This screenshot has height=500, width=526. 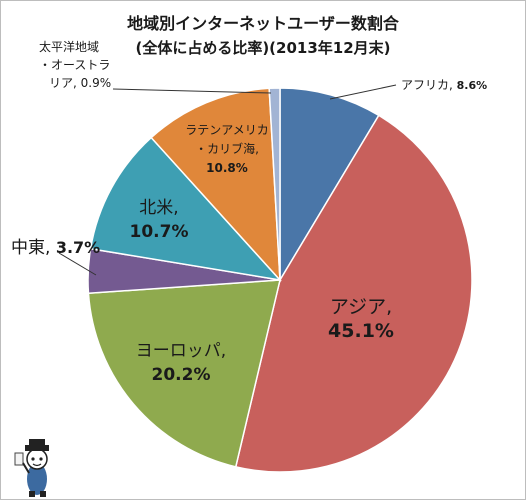 I want to click on slice-label: アフリカ, 8.6%, so click(x=444, y=85).